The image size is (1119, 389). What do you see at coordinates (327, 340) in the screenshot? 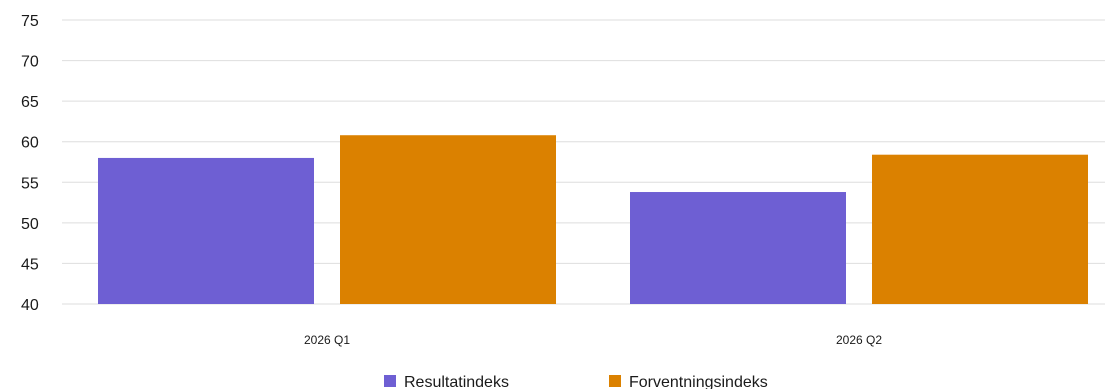
I see `x-category-label: 2026 Q1` at bounding box center [327, 340].